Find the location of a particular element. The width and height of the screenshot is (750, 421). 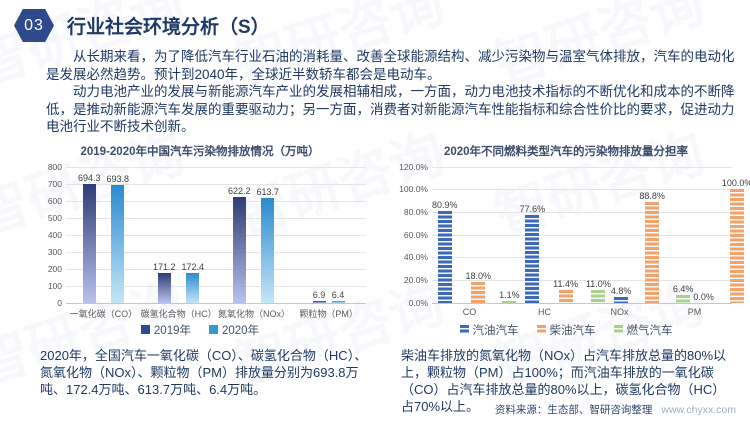

bar-value-label: 80.9% is located at coordinates (445, 204).